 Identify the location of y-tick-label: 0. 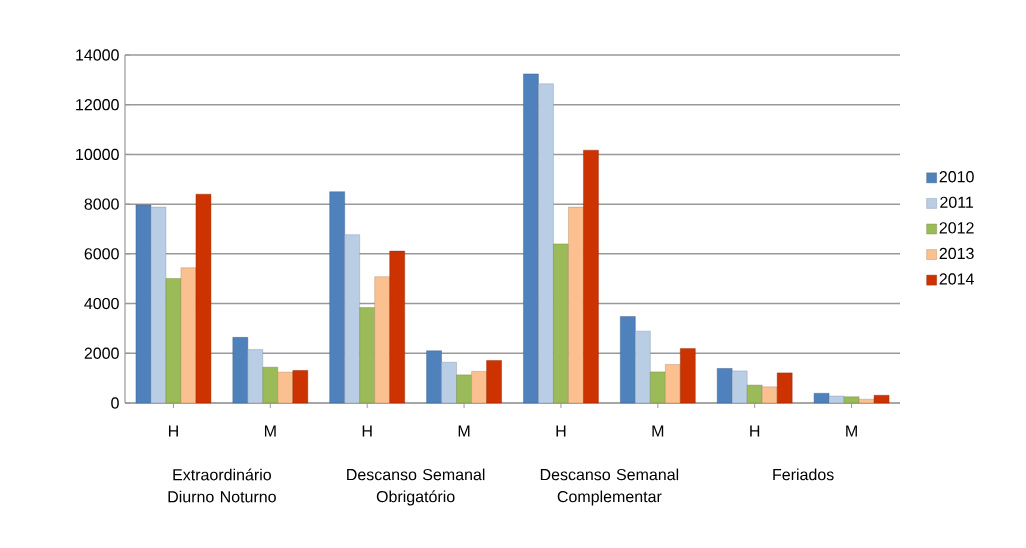
(115, 403).